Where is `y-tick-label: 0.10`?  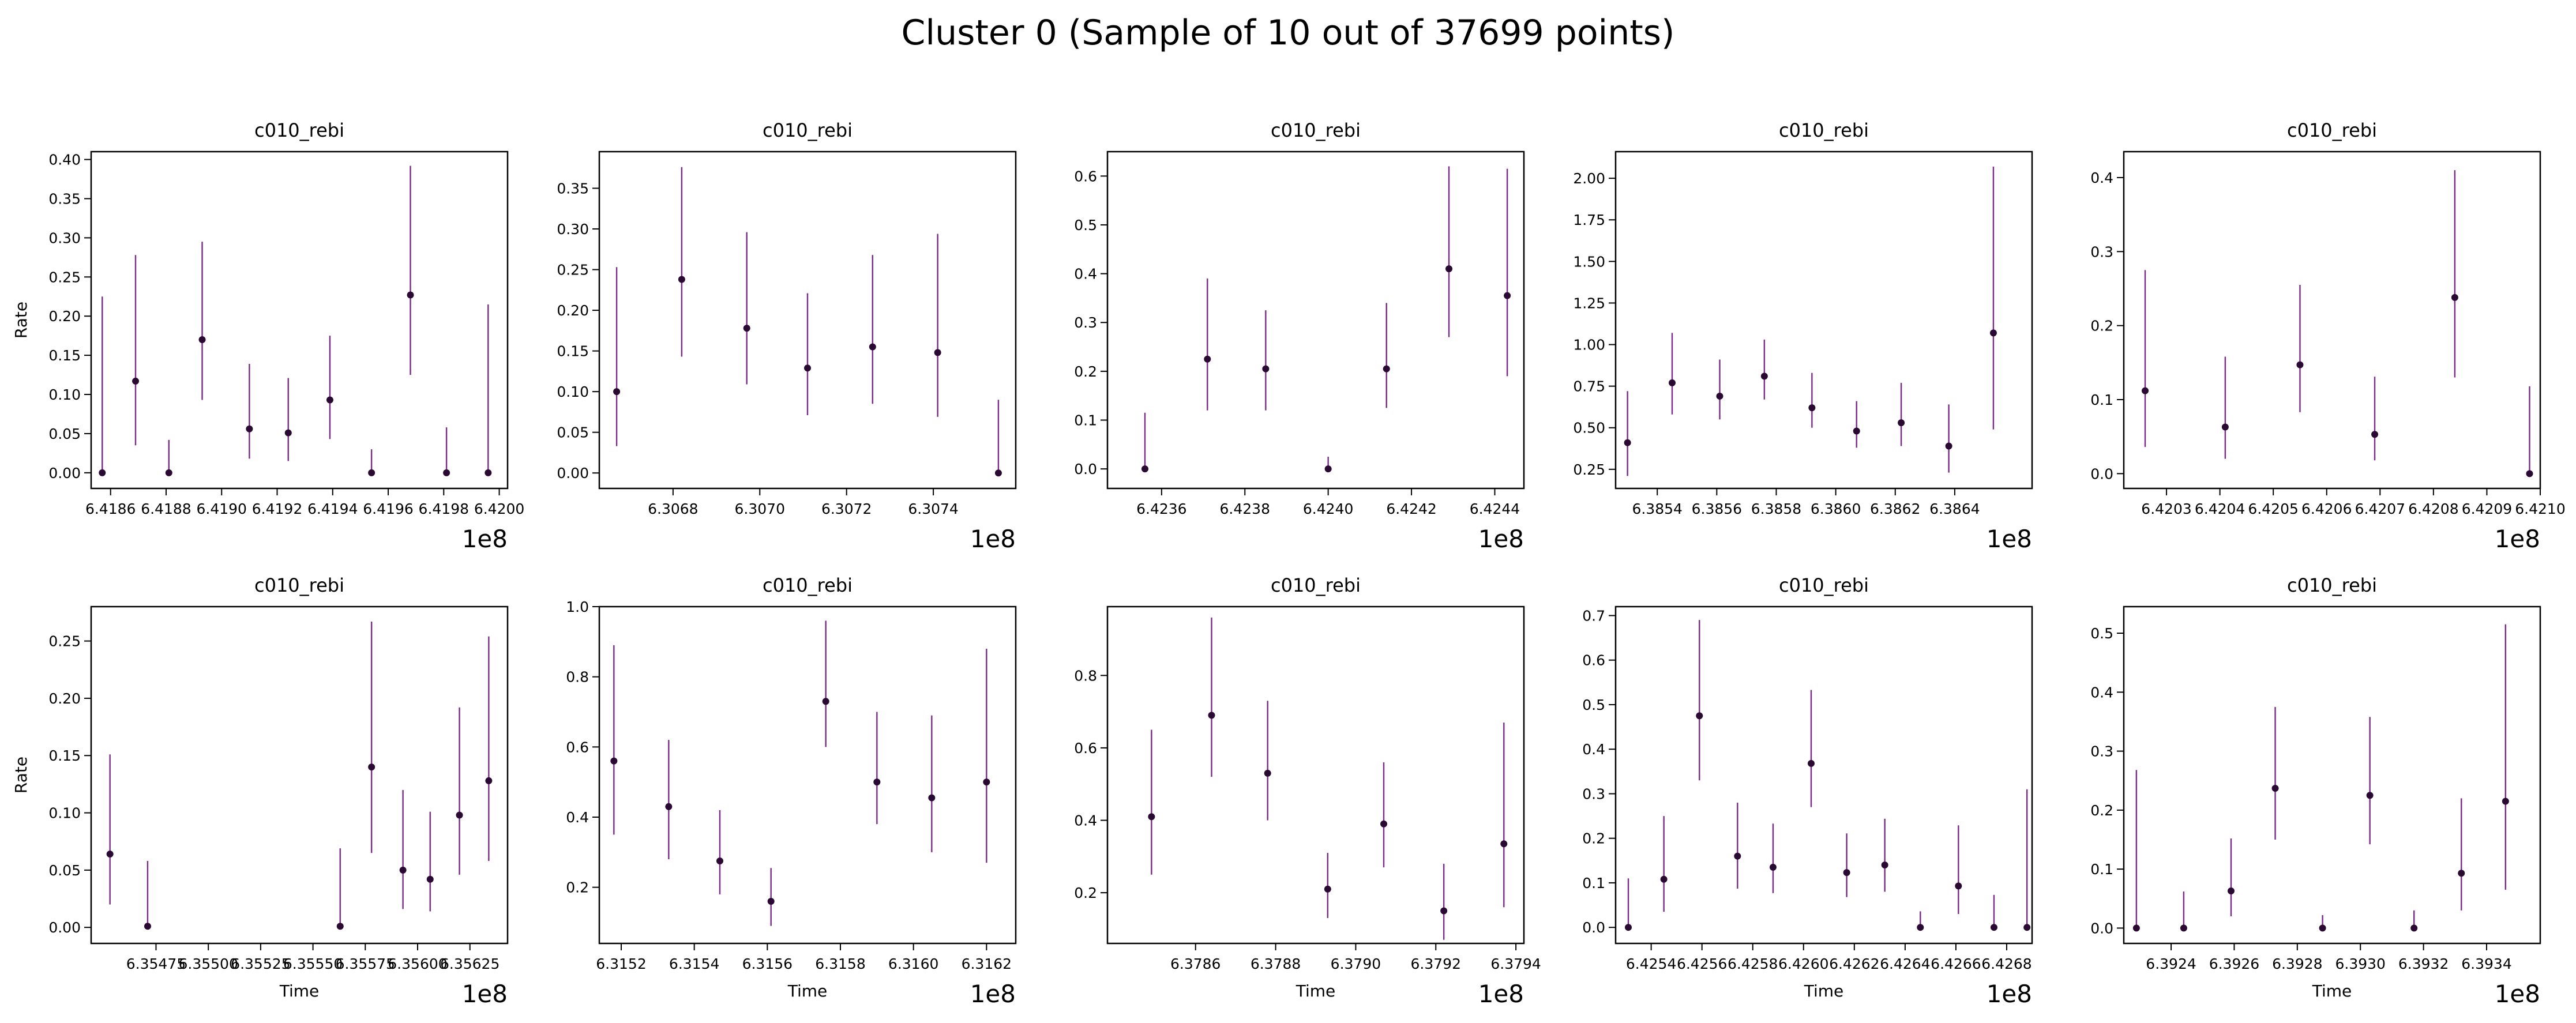 y-tick-label: 0.10 is located at coordinates (64, 814).